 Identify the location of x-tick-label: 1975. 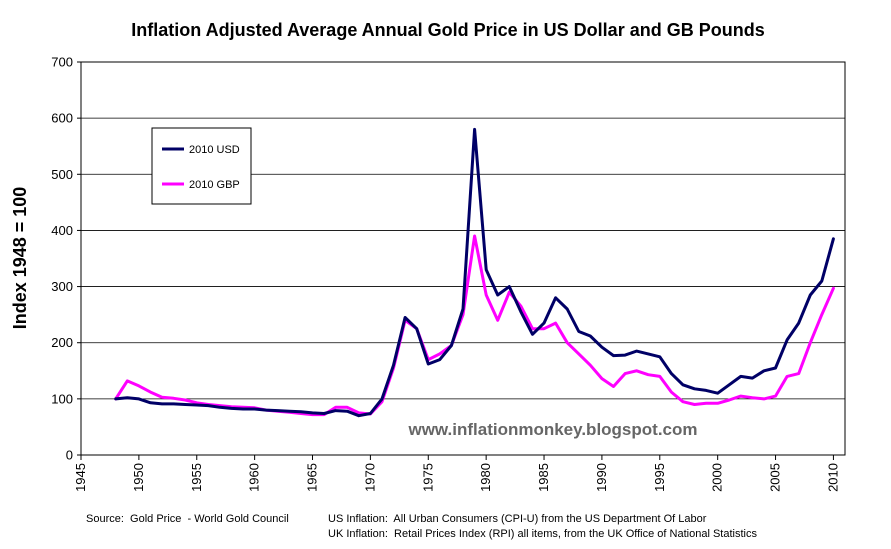
(427, 477).